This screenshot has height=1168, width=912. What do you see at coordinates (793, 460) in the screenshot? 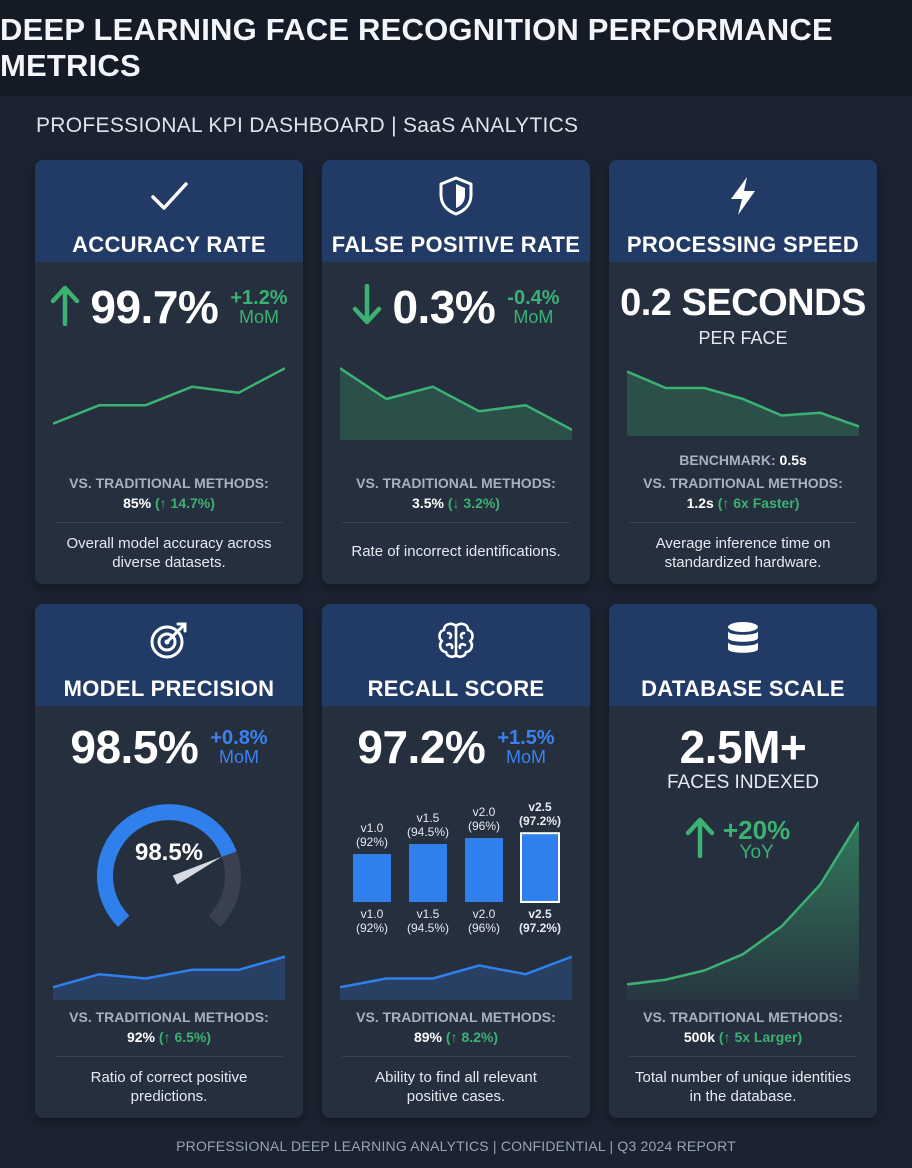
I see `benchmark-value: 0.5s` at bounding box center [793, 460].